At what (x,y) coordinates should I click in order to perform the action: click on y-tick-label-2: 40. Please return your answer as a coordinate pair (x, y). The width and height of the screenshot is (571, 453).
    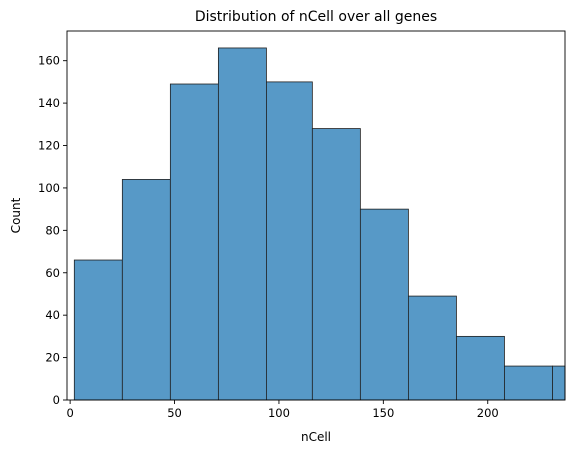
    Looking at the image, I should click on (52, 315).